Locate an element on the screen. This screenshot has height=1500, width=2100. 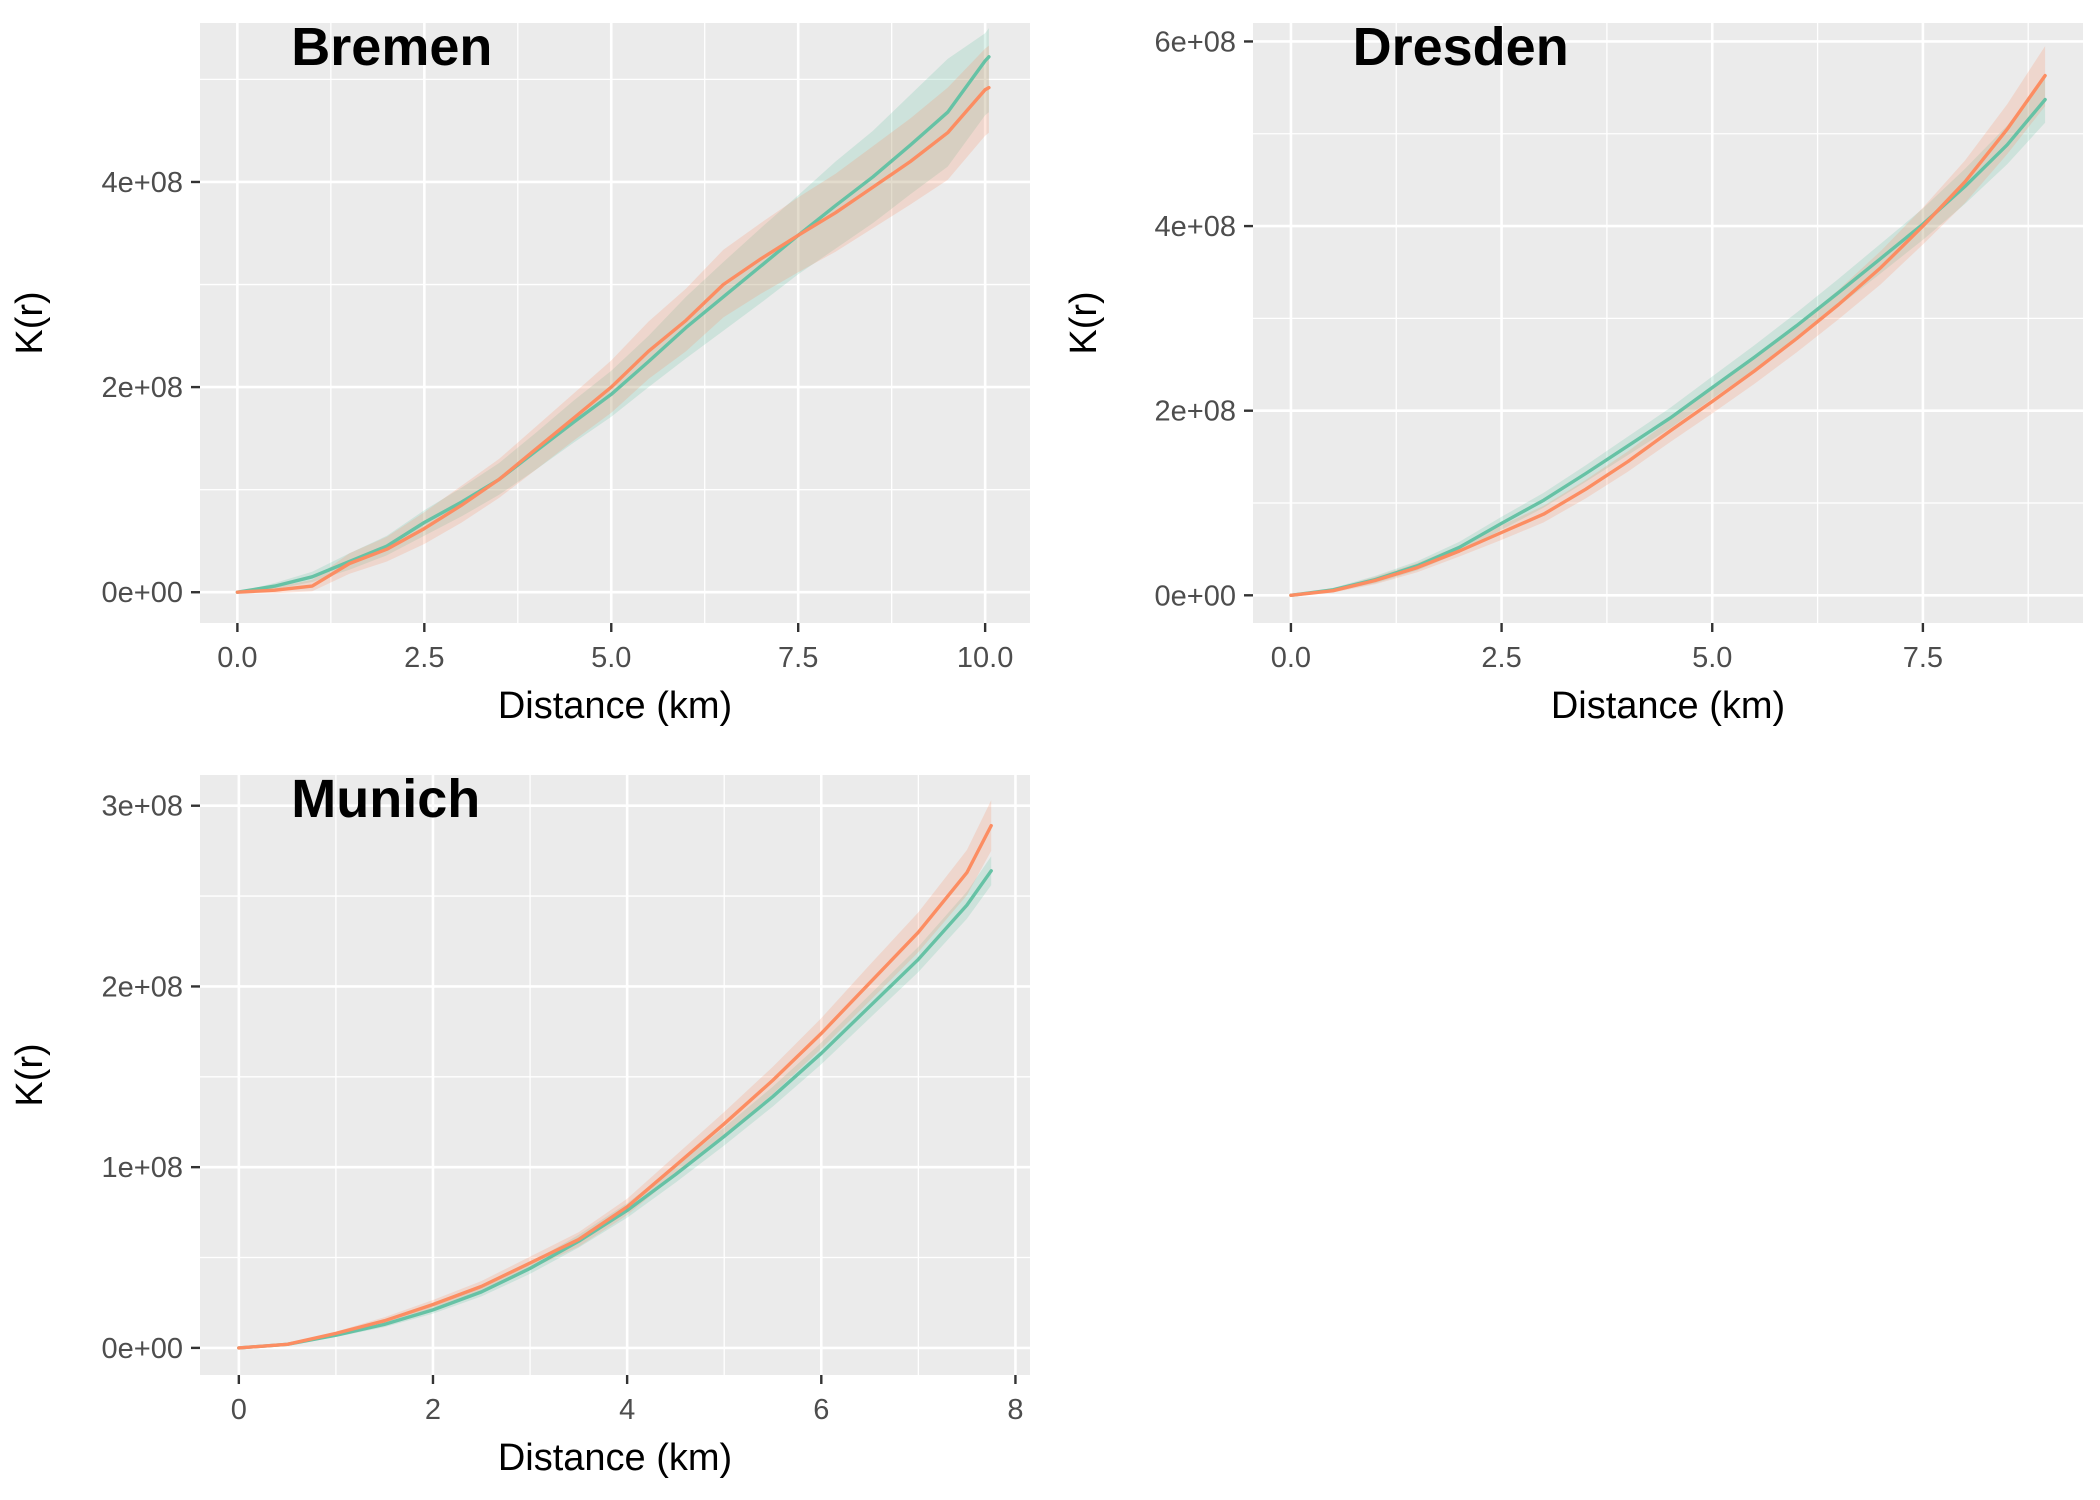
panel-title: Munich is located at coordinates (385, 799).